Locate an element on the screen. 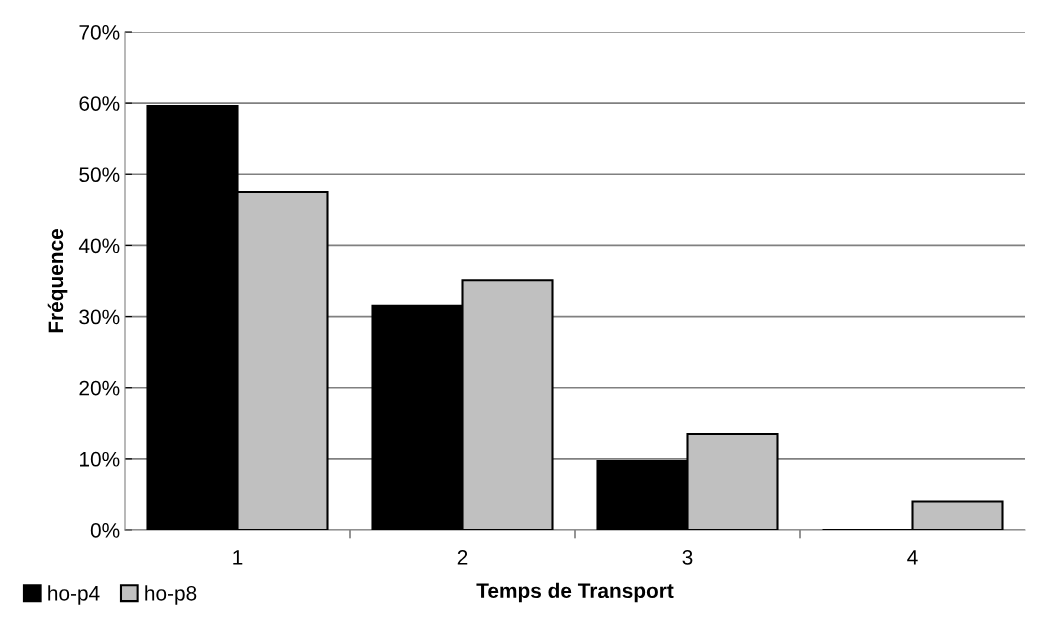 Image resolution: width=1039 pixels, height=633 pixels. x-tick-label: 1 is located at coordinates (238, 557).